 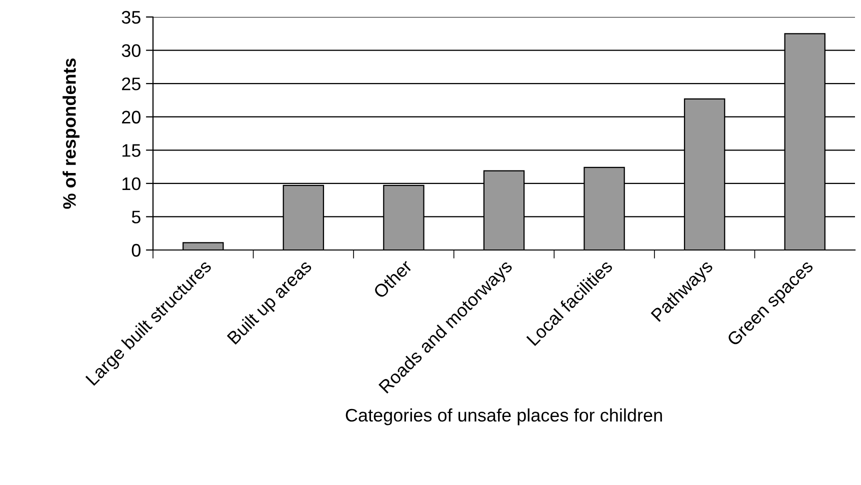 I want to click on y-tick-label: 0, so click(x=136, y=250).